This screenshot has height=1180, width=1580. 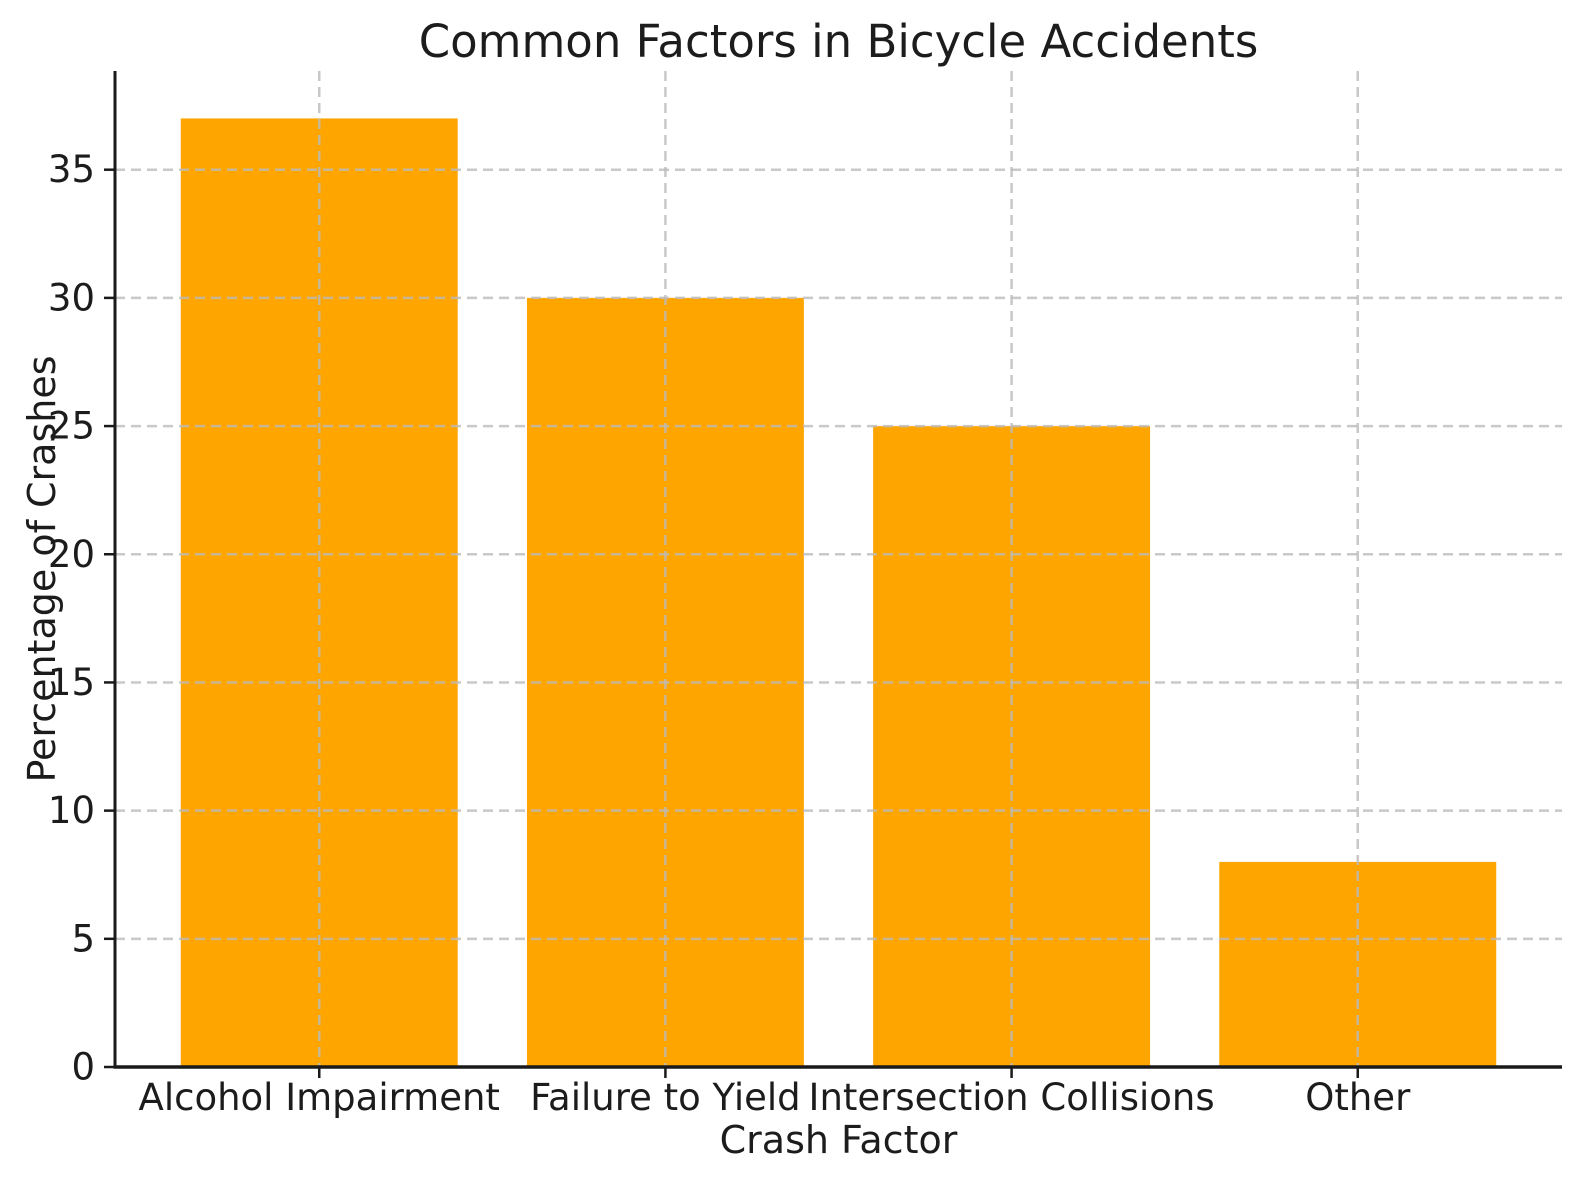 What do you see at coordinates (319, 1097) in the screenshot?
I see `x-tick-label: Alcohol Impairment` at bounding box center [319, 1097].